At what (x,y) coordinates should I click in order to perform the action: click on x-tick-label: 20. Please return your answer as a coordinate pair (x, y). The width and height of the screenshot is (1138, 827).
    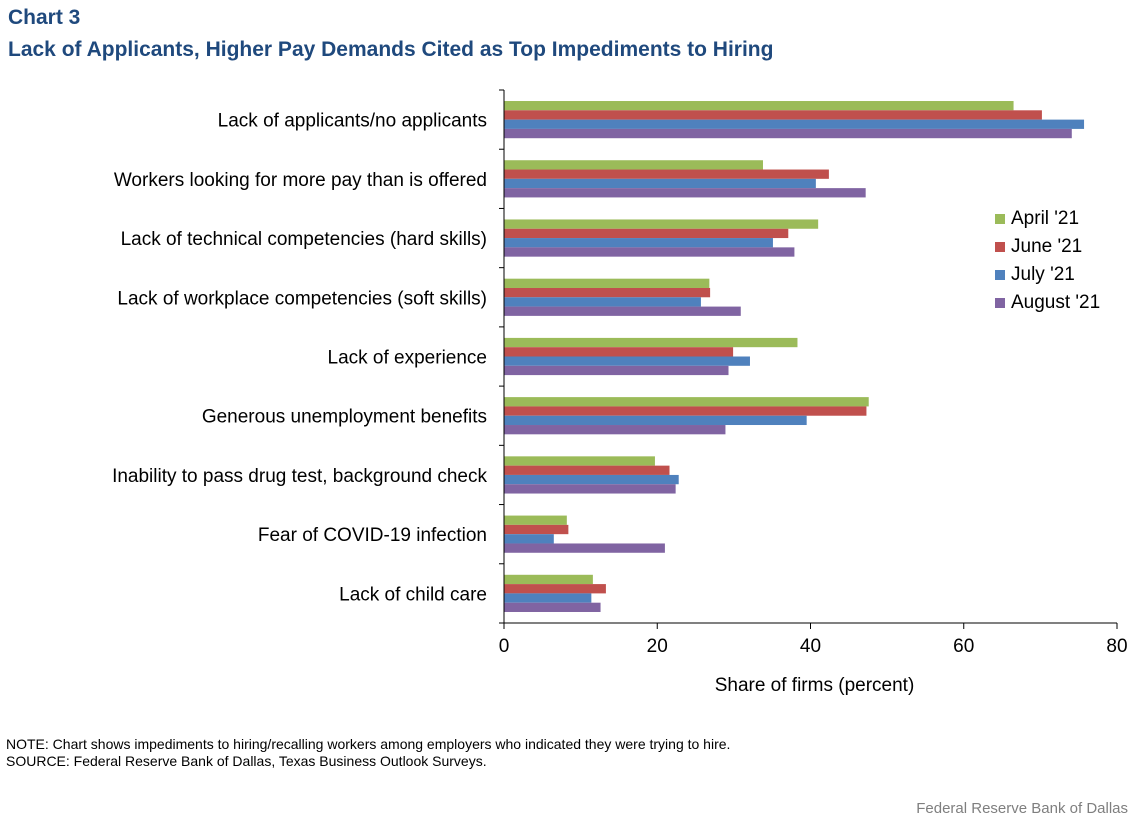
    Looking at the image, I should click on (657, 646).